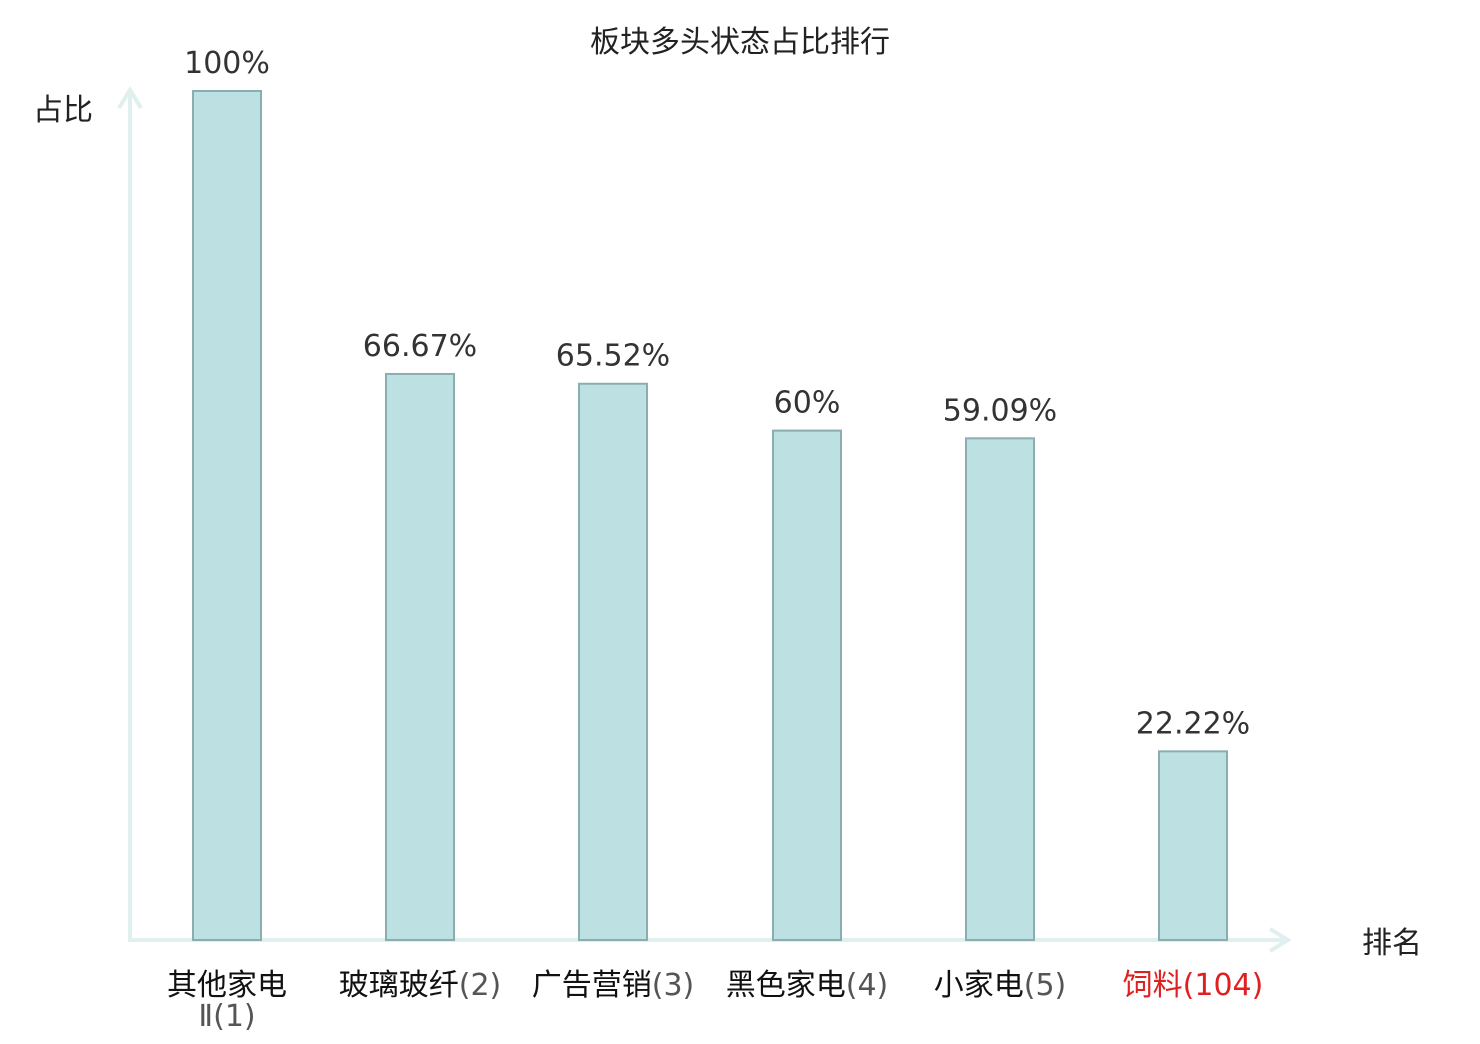 The width and height of the screenshot is (1480, 1044). What do you see at coordinates (1280, 940) in the screenshot?
I see `x-axis-arrow` at bounding box center [1280, 940].